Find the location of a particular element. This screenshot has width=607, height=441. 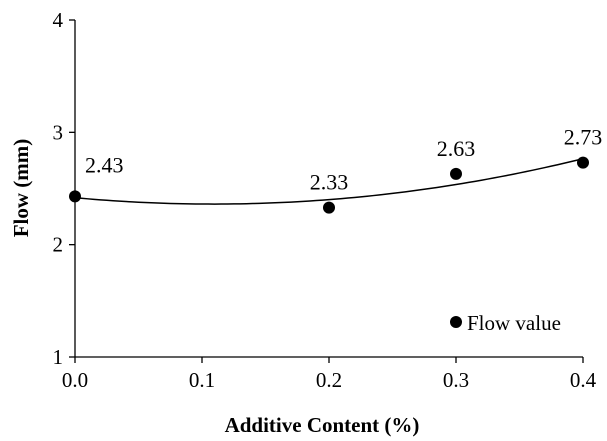

y-ticks: 1 2 3 4 is located at coordinates (64, 188).